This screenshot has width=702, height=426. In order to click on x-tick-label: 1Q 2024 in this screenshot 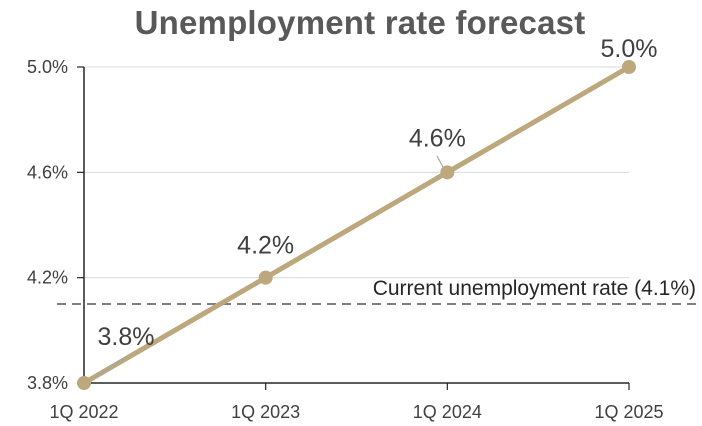, I will do `click(447, 412)`.